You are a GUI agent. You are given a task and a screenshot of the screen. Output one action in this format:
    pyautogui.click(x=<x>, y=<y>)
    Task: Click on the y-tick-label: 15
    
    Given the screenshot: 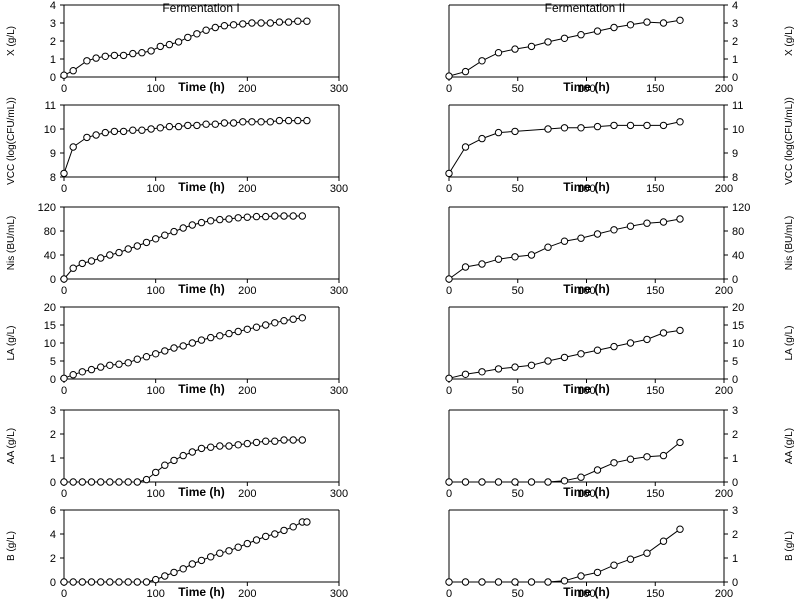 What is the action you would take?
    pyautogui.click(x=50, y=326)
    